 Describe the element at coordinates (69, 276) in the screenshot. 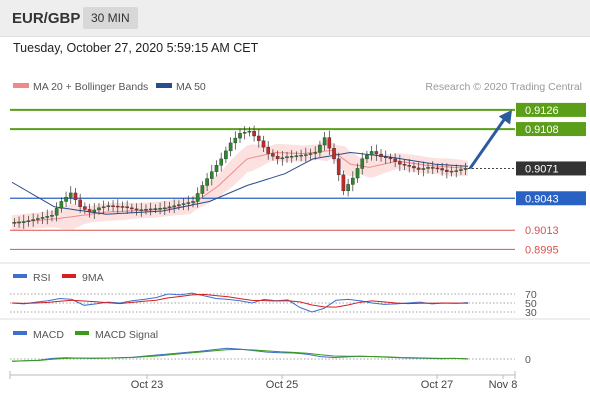

I see `legend-swatch-9ma` at that location.